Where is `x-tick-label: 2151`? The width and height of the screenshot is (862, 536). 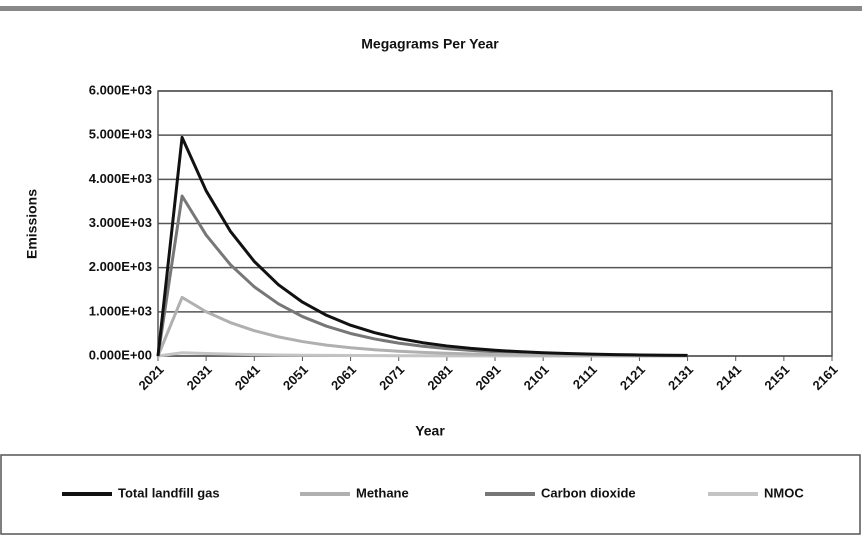
x-tick-label: 2151 is located at coordinates (776, 377).